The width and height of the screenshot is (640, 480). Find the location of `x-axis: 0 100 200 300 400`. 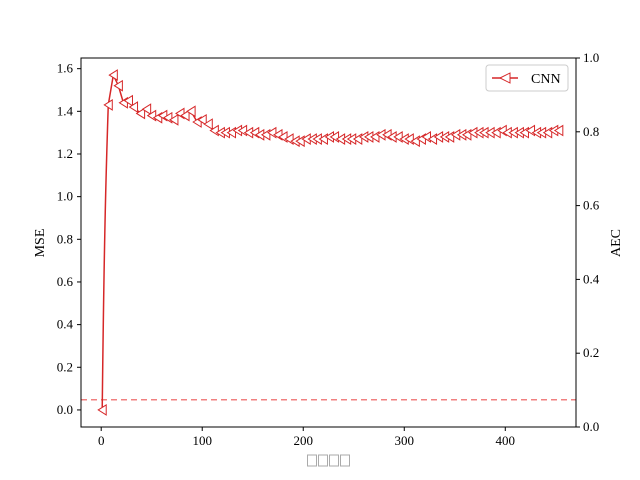

x-axis: 0 100 200 300 400 is located at coordinates (306, 437).